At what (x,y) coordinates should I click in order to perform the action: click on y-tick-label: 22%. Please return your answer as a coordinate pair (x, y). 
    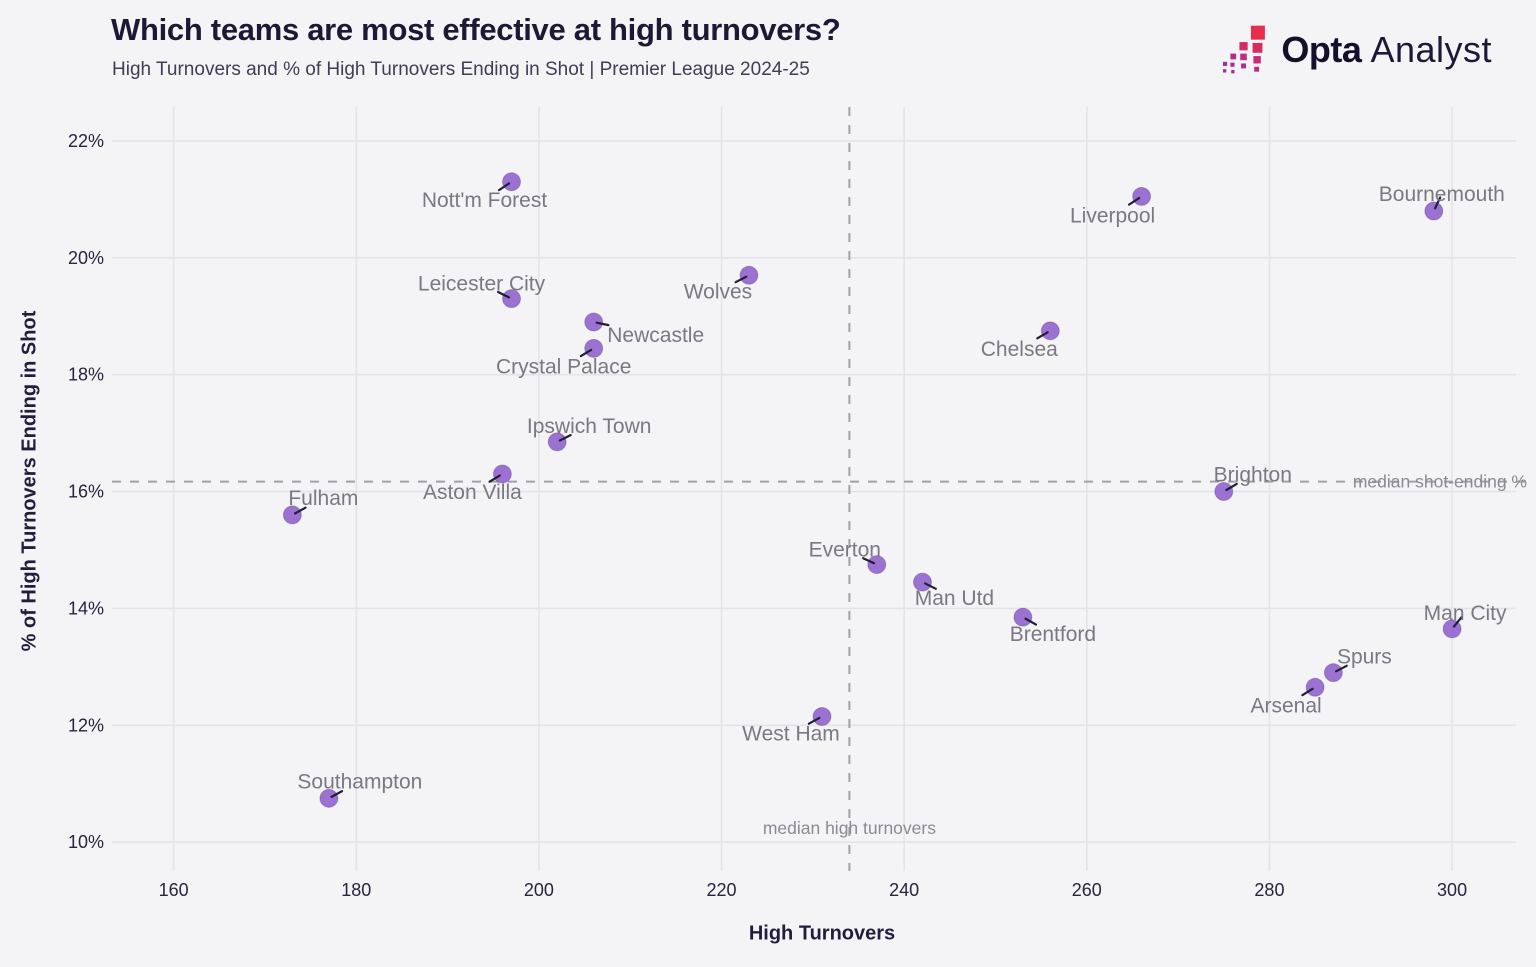
    Looking at the image, I should click on (86, 141).